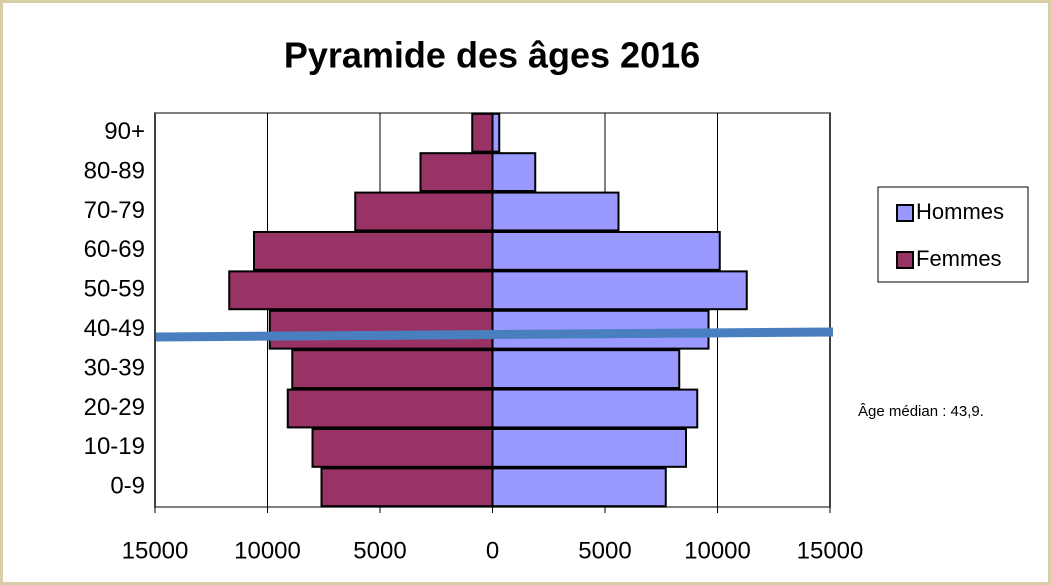 The height and width of the screenshot is (585, 1051). I want to click on annotation: Âge médian : 43,9., so click(921, 411).